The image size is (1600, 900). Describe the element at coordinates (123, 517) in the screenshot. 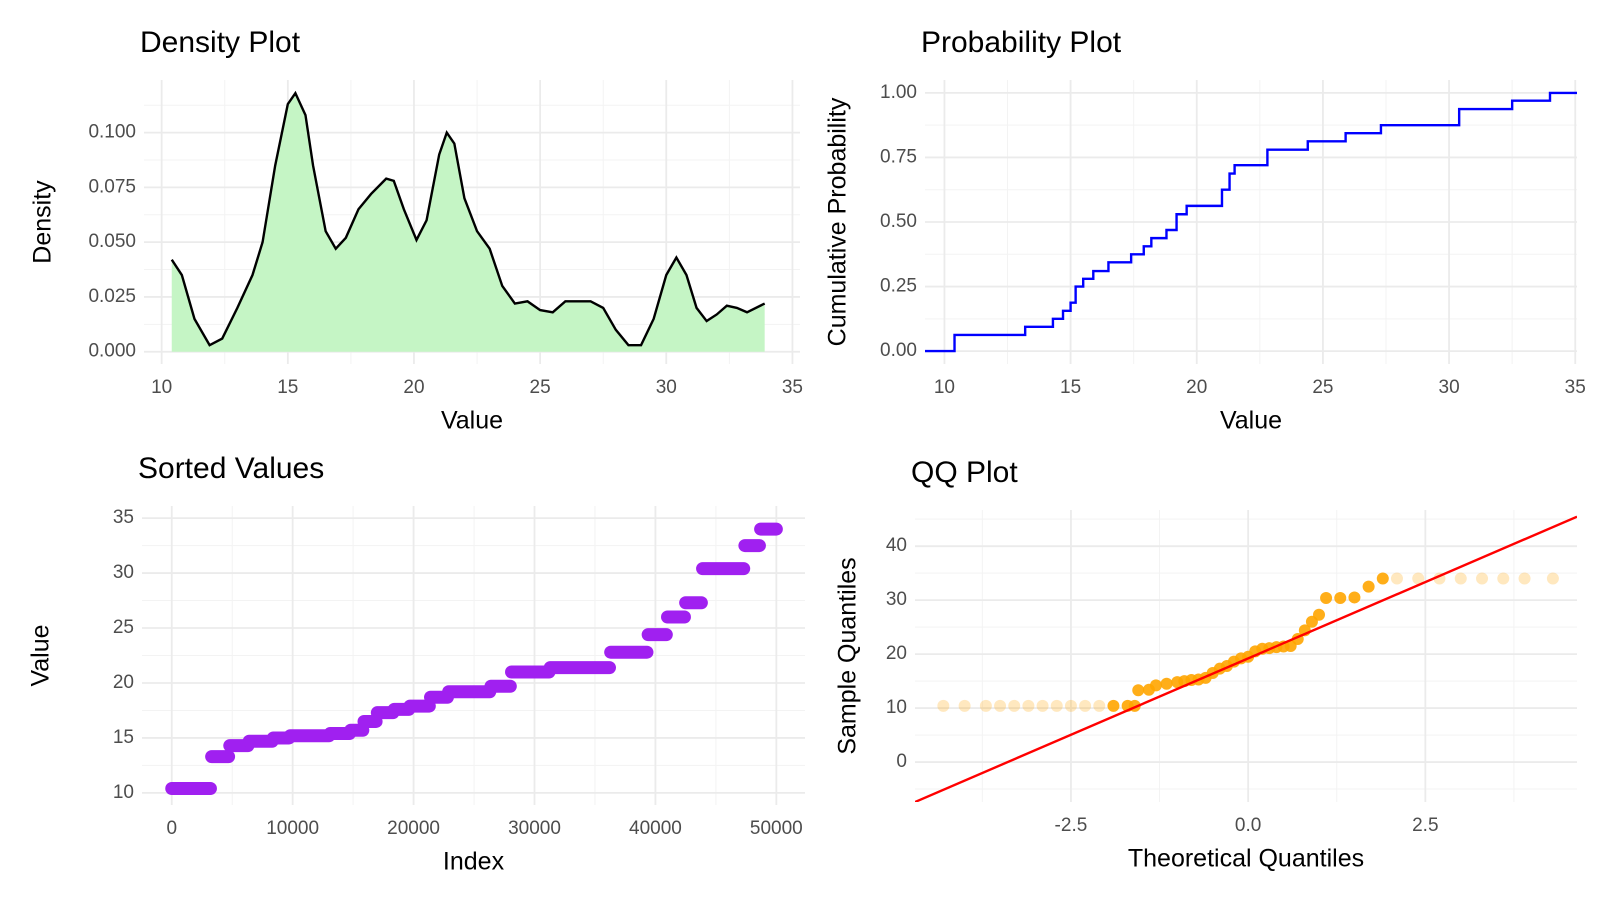

I see `y-tick-label: 35` at that location.